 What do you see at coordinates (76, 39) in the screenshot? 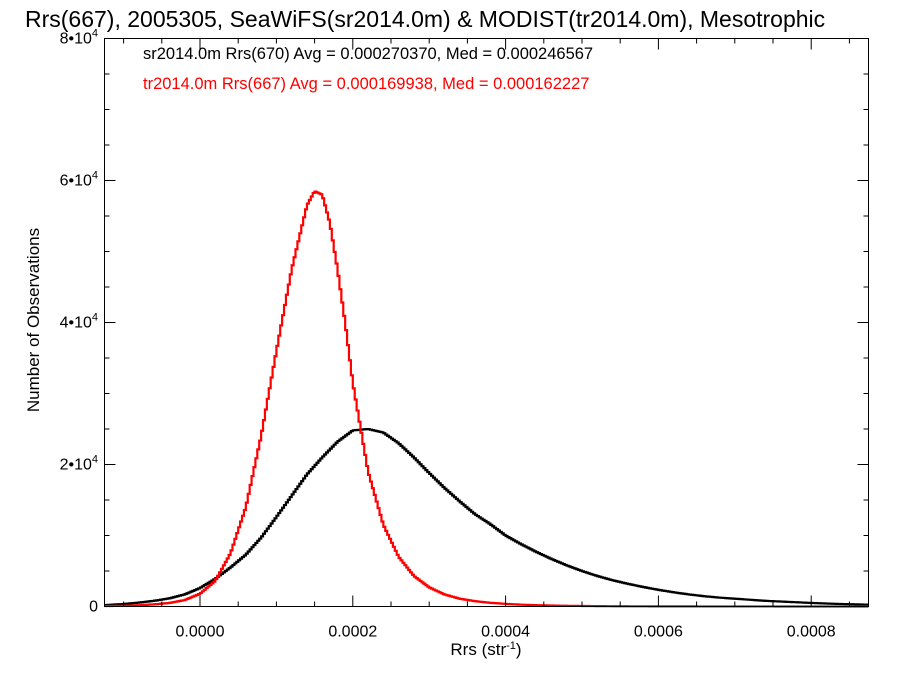
I see `y-tick-base: 8•10` at bounding box center [76, 39].